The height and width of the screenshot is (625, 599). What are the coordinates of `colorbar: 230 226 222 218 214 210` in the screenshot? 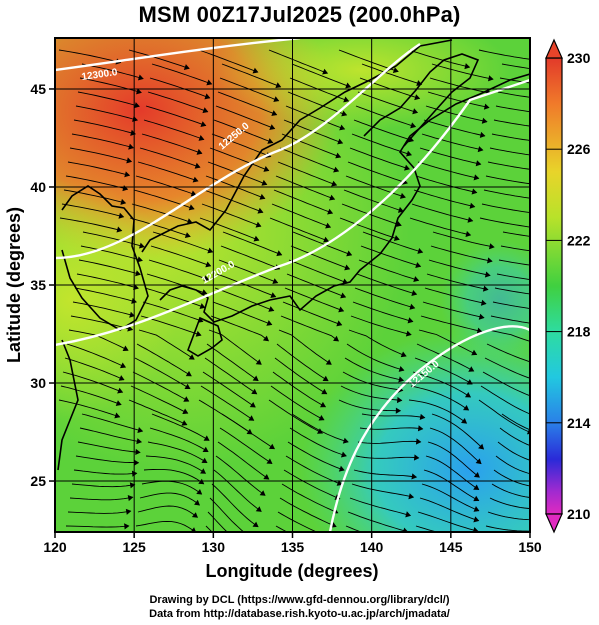 It's located at (568, 286).